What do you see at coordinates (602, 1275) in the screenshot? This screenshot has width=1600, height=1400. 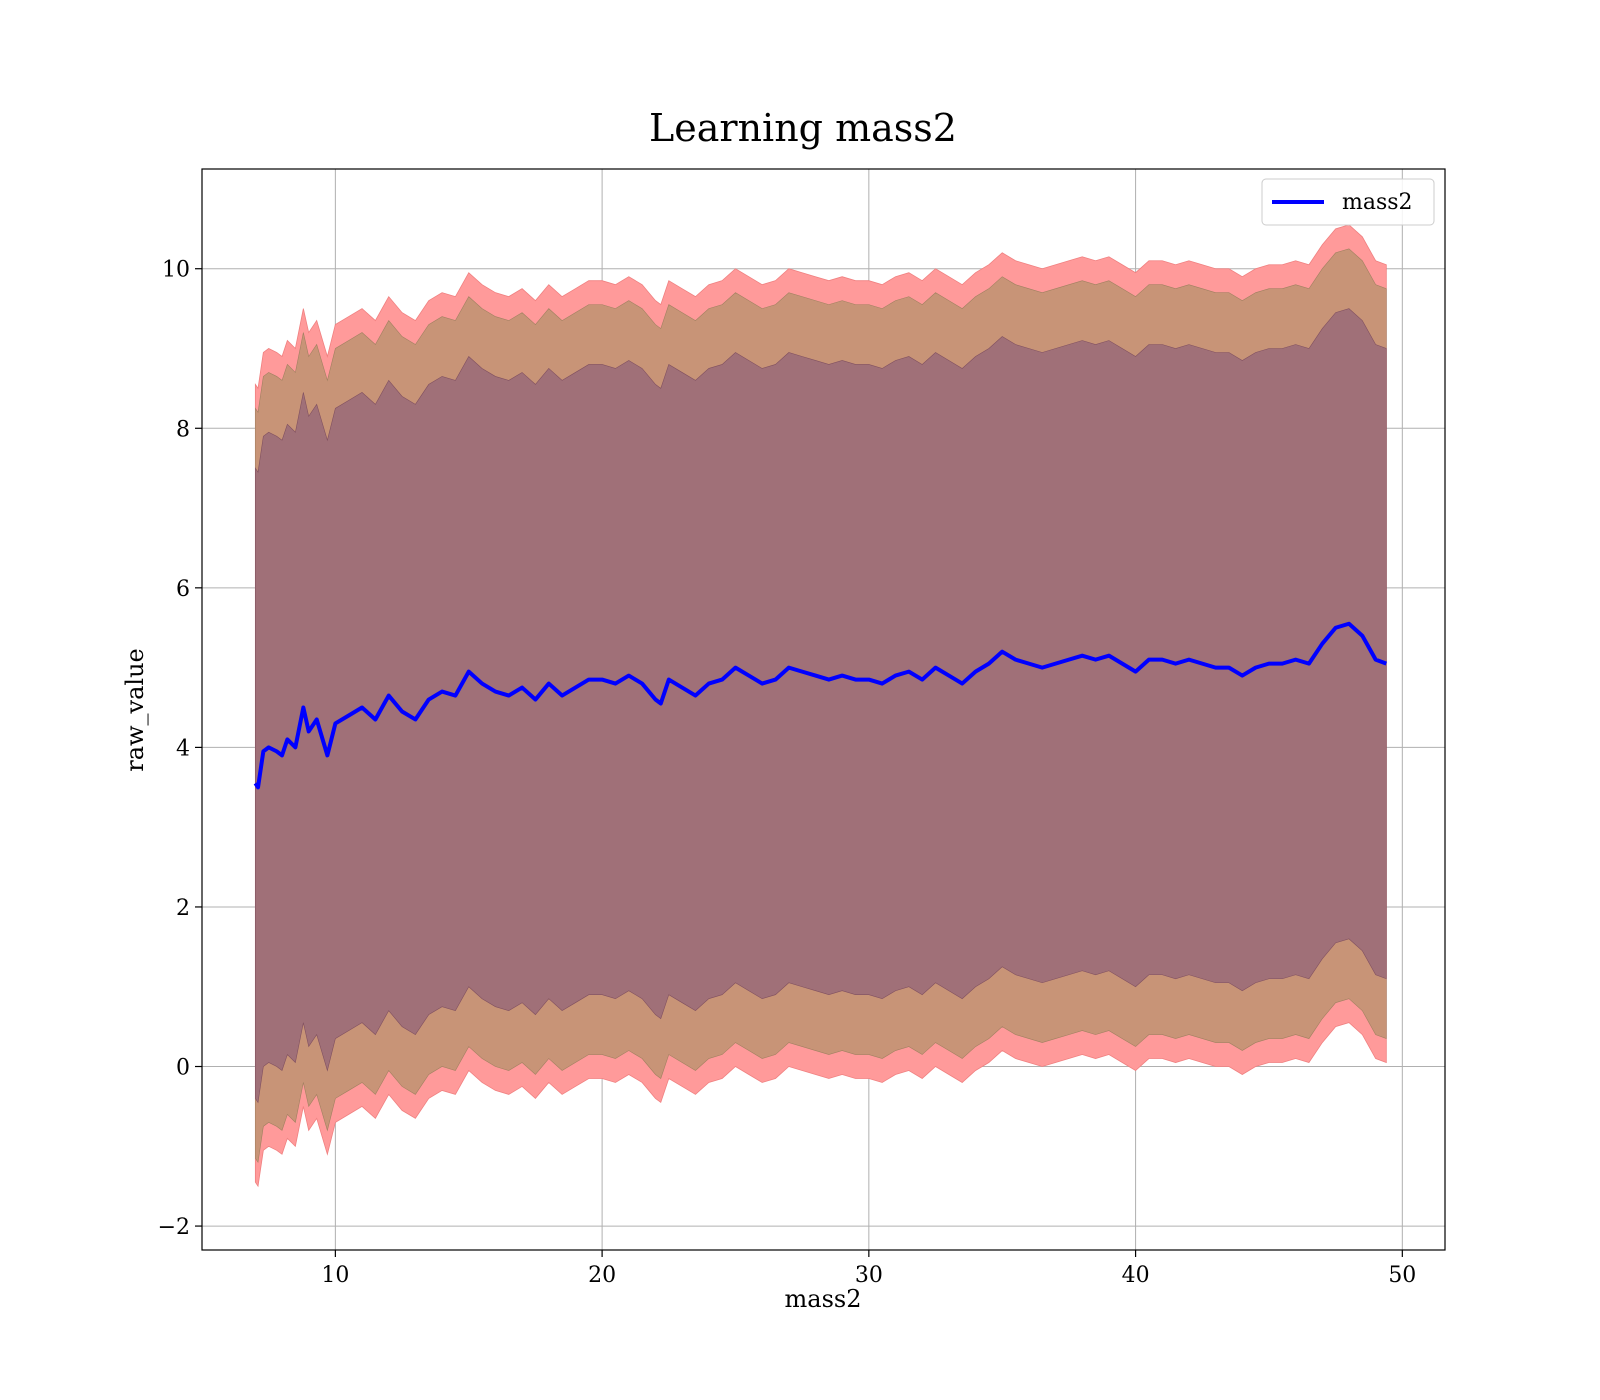 I see `x-tick-label: 20` at bounding box center [602, 1275].